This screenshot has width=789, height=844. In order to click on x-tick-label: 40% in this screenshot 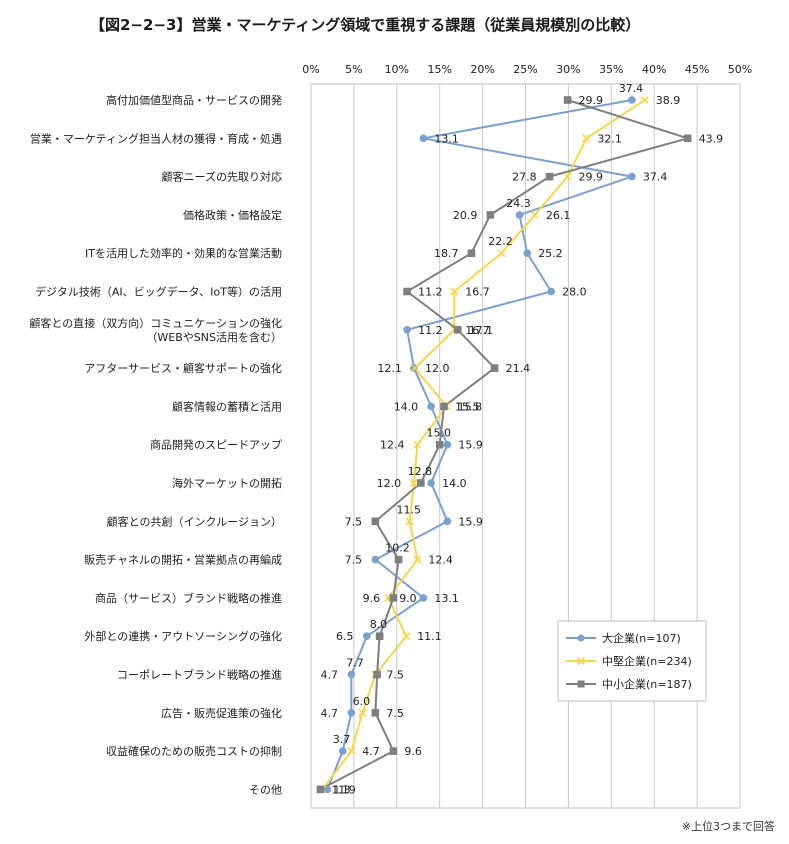, I will do `click(654, 69)`.